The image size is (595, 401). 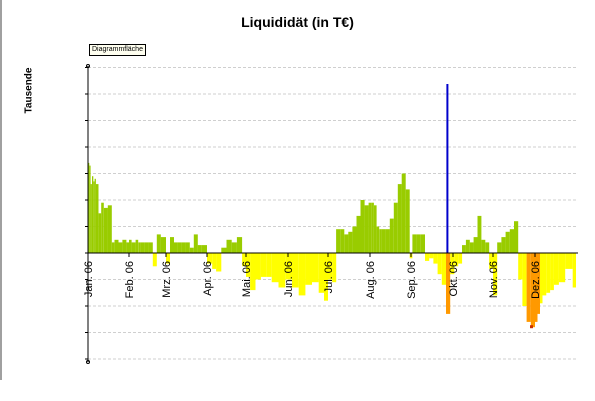 What do you see at coordinates (412, 280) in the screenshot?
I see `month-label-8: Sep. 06` at bounding box center [412, 280].